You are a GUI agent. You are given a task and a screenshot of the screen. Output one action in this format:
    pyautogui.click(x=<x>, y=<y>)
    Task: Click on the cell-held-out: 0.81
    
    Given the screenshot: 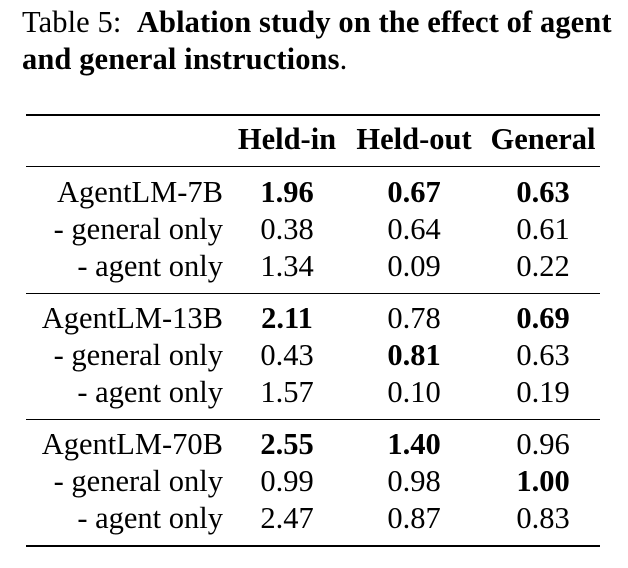 What is the action you would take?
    pyautogui.click(x=414, y=355)
    